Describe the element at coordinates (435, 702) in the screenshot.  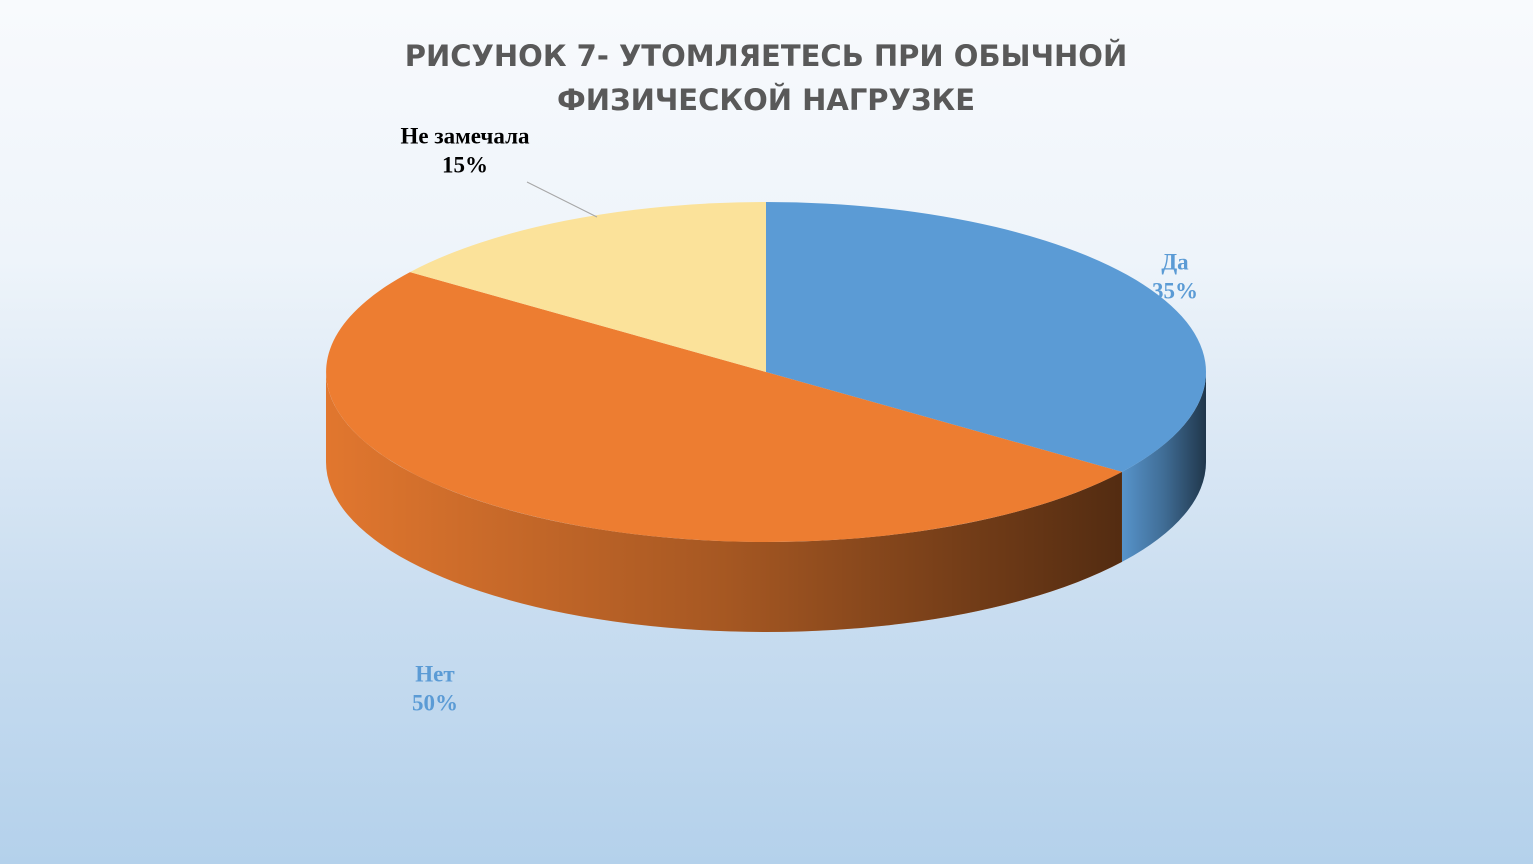
I see `data-label-value: 50%` at that location.